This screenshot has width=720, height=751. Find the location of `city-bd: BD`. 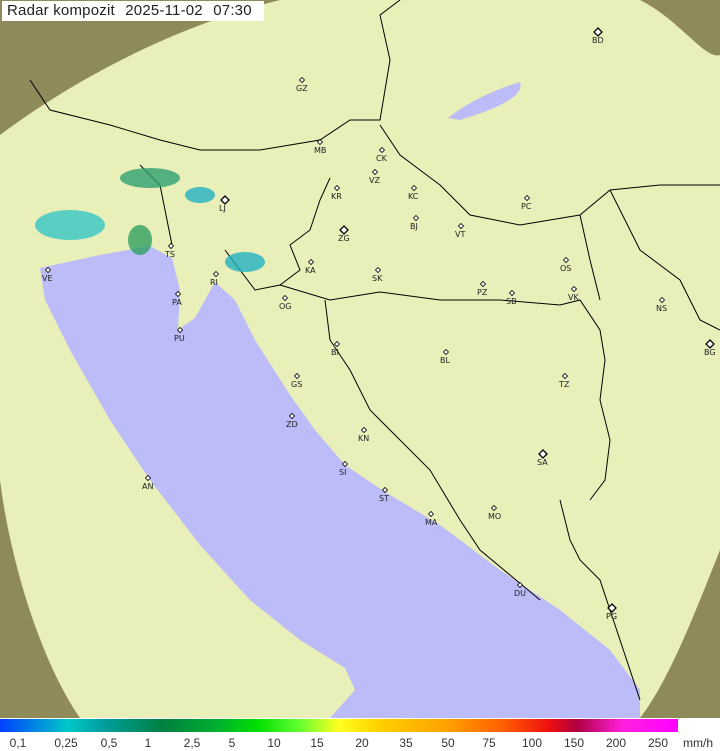

city-bd: BD is located at coordinates (598, 36).